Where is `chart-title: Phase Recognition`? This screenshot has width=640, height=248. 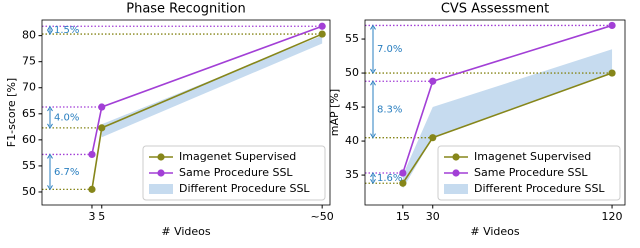 chart-title: Phase Recognition is located at coordinates (186, 9).